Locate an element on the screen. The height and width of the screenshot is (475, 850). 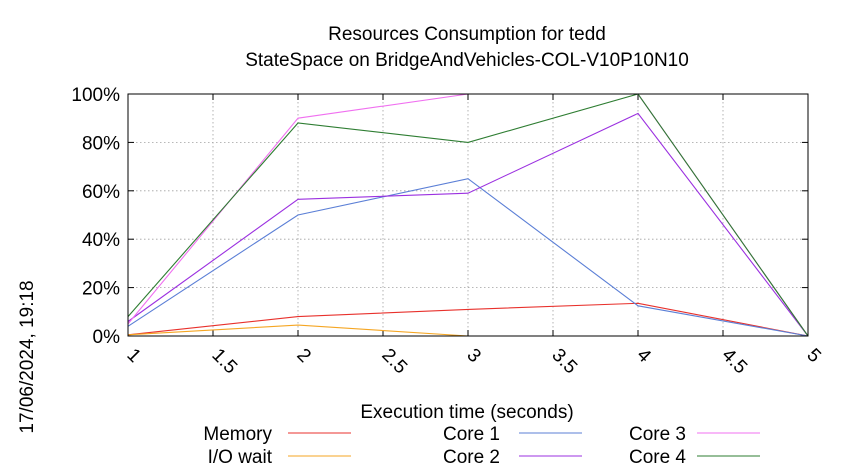
legend-label: I/O wait is located at coordinates (240, 457).